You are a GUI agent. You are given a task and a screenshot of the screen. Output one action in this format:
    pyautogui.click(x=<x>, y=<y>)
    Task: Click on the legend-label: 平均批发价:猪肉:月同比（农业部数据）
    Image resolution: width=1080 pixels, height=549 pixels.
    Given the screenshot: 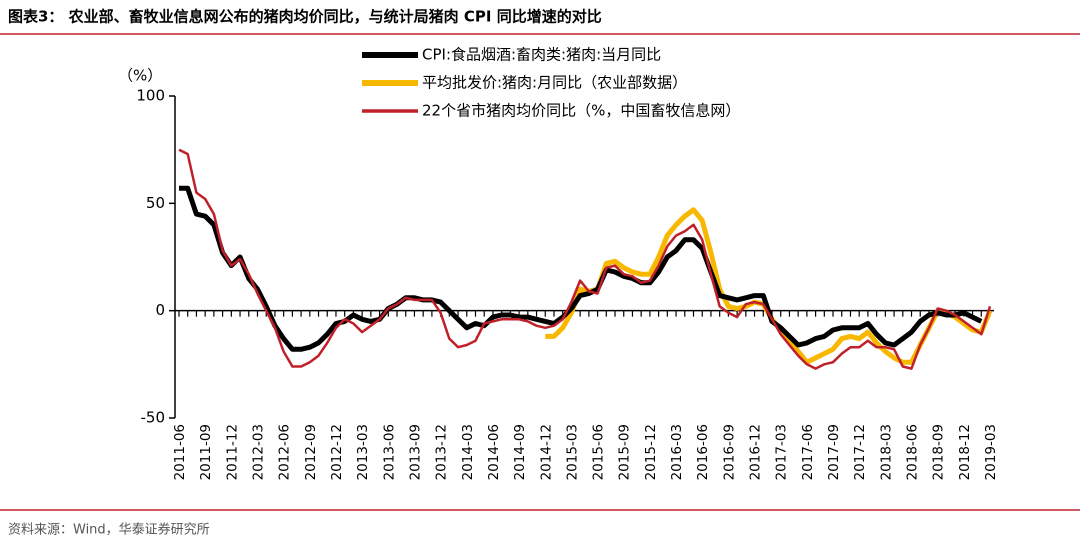 What is the action you would take?
    pyautogui.click(x=554, y=83)
    